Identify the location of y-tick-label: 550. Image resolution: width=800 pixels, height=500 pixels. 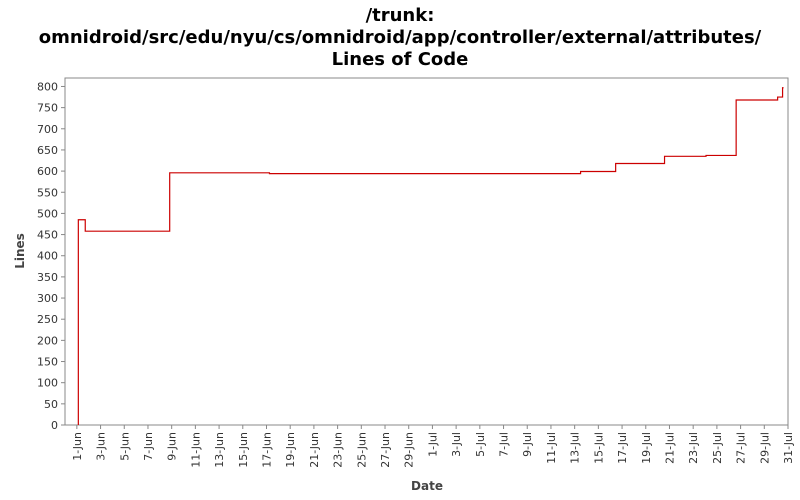
(47, 192).